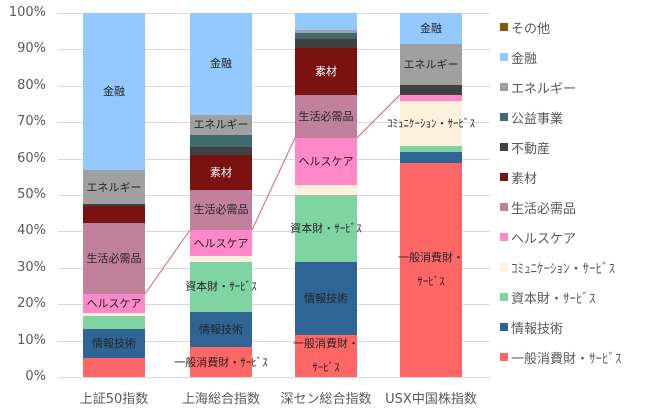 The image size is (650, 415). What do you see at coordinates (566, 359) in the screenshot?
I see `legend-label: 一般消費財・ｻｰﾋﾞｽ` at bounding box center [566, 359].